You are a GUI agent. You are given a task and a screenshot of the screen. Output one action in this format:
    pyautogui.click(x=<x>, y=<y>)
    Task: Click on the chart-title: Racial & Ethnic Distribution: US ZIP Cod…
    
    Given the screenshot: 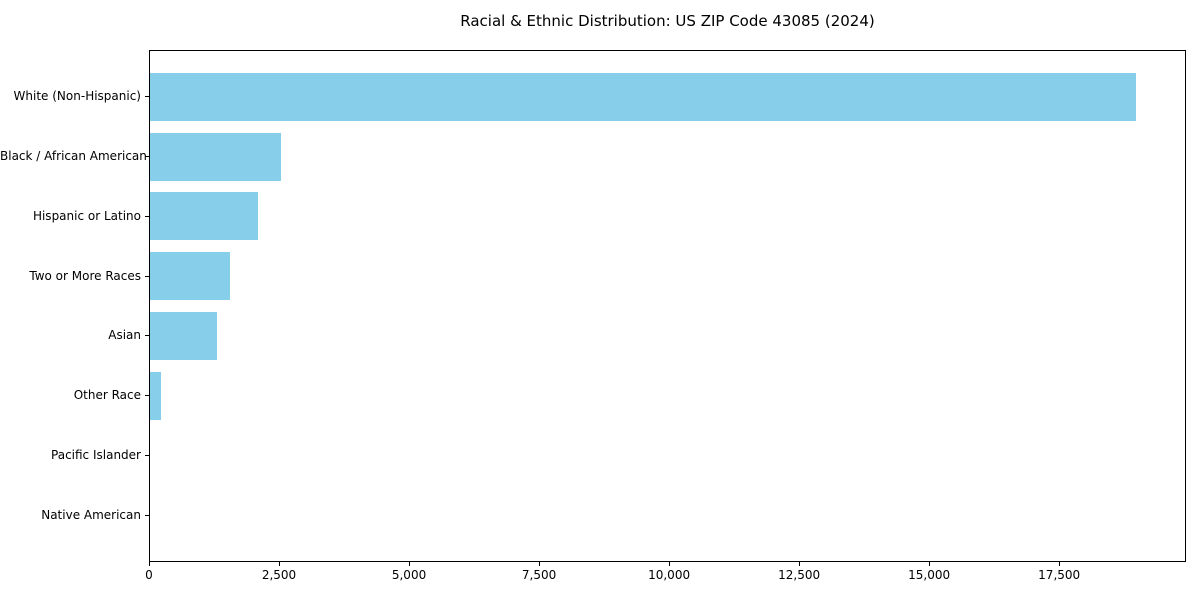 What is the action you would take?
    pyautogui.click(x=667, y=21)
    